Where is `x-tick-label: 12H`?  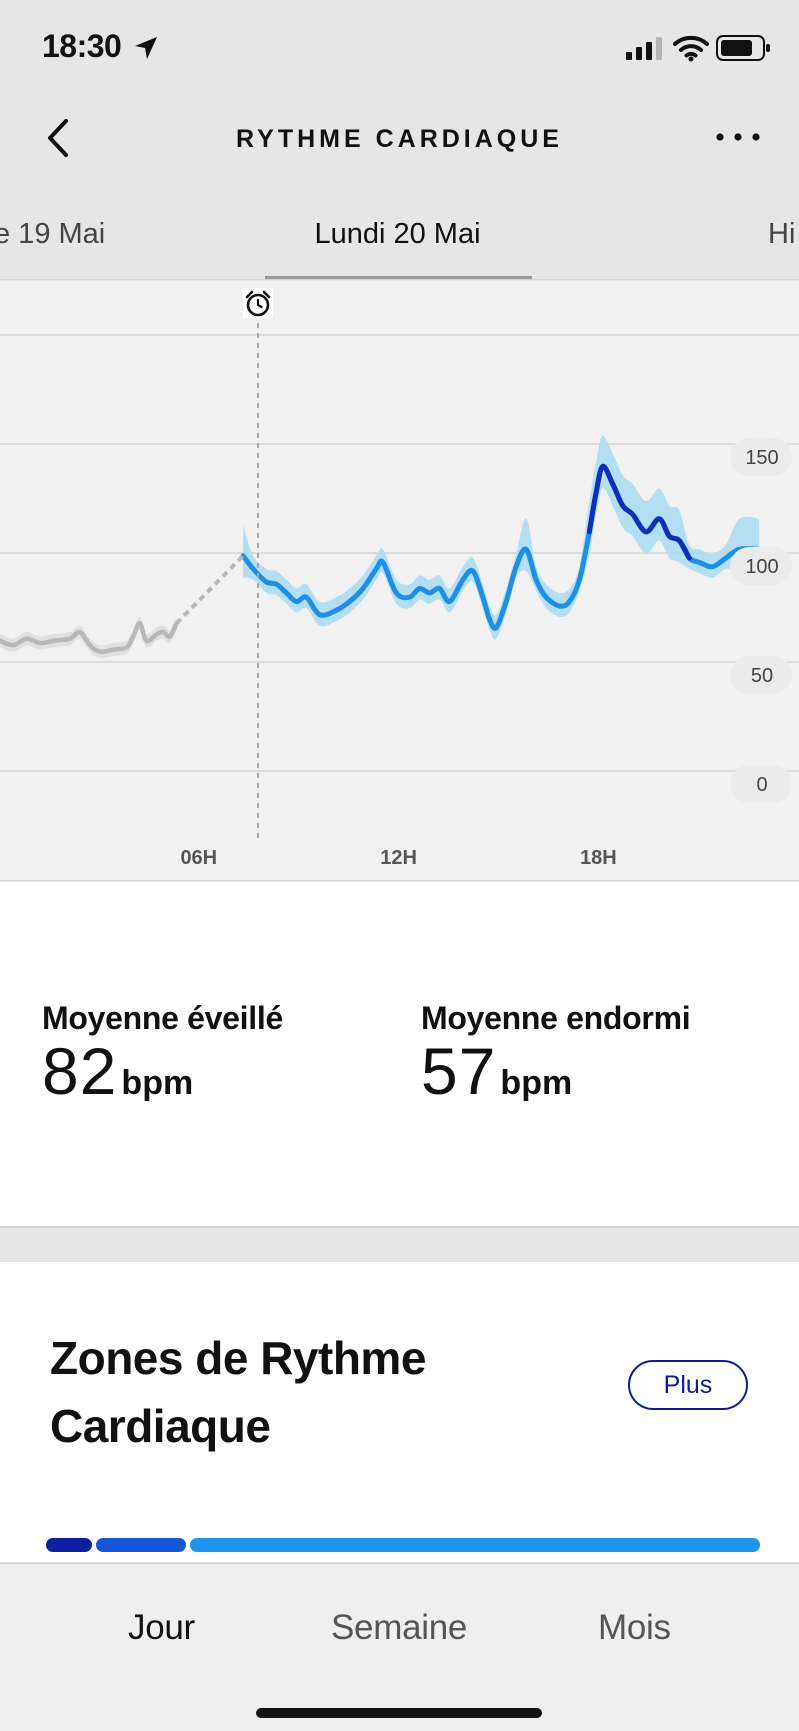 x-tick-label: 12H is located at coordinates (398, 858).